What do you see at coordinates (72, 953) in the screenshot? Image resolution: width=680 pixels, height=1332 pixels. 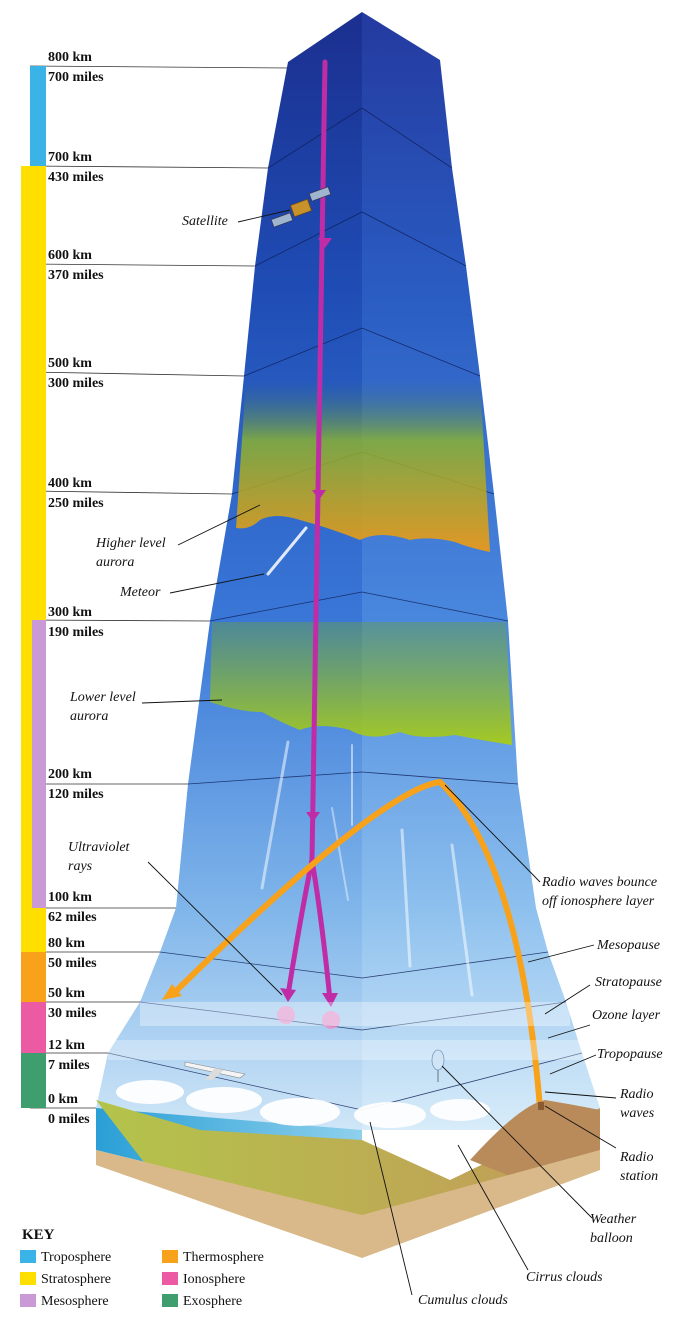 I see `altitude-80: 80 km 50 miles` at bounding box center [72, 953].